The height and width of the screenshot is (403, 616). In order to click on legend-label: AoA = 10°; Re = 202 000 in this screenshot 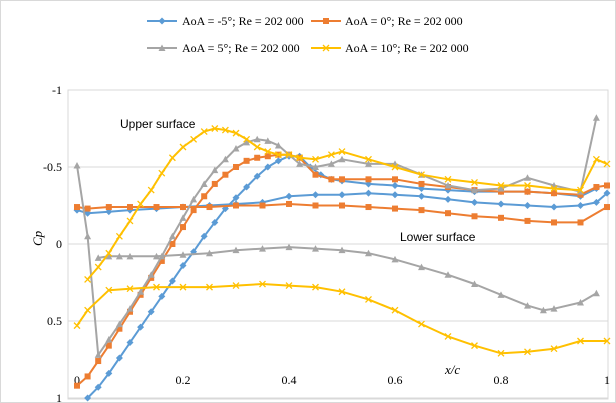, I will do `click(407, 48)`.